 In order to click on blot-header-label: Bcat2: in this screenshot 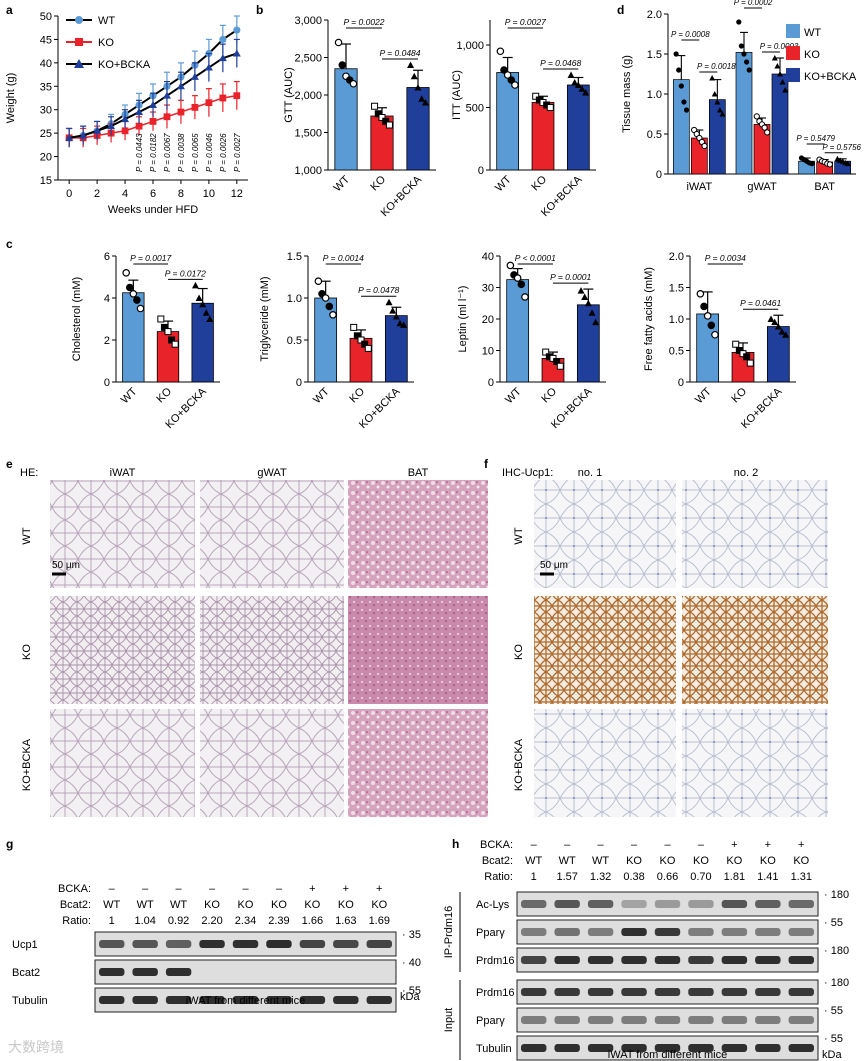, I will do `click(75, 905)`.